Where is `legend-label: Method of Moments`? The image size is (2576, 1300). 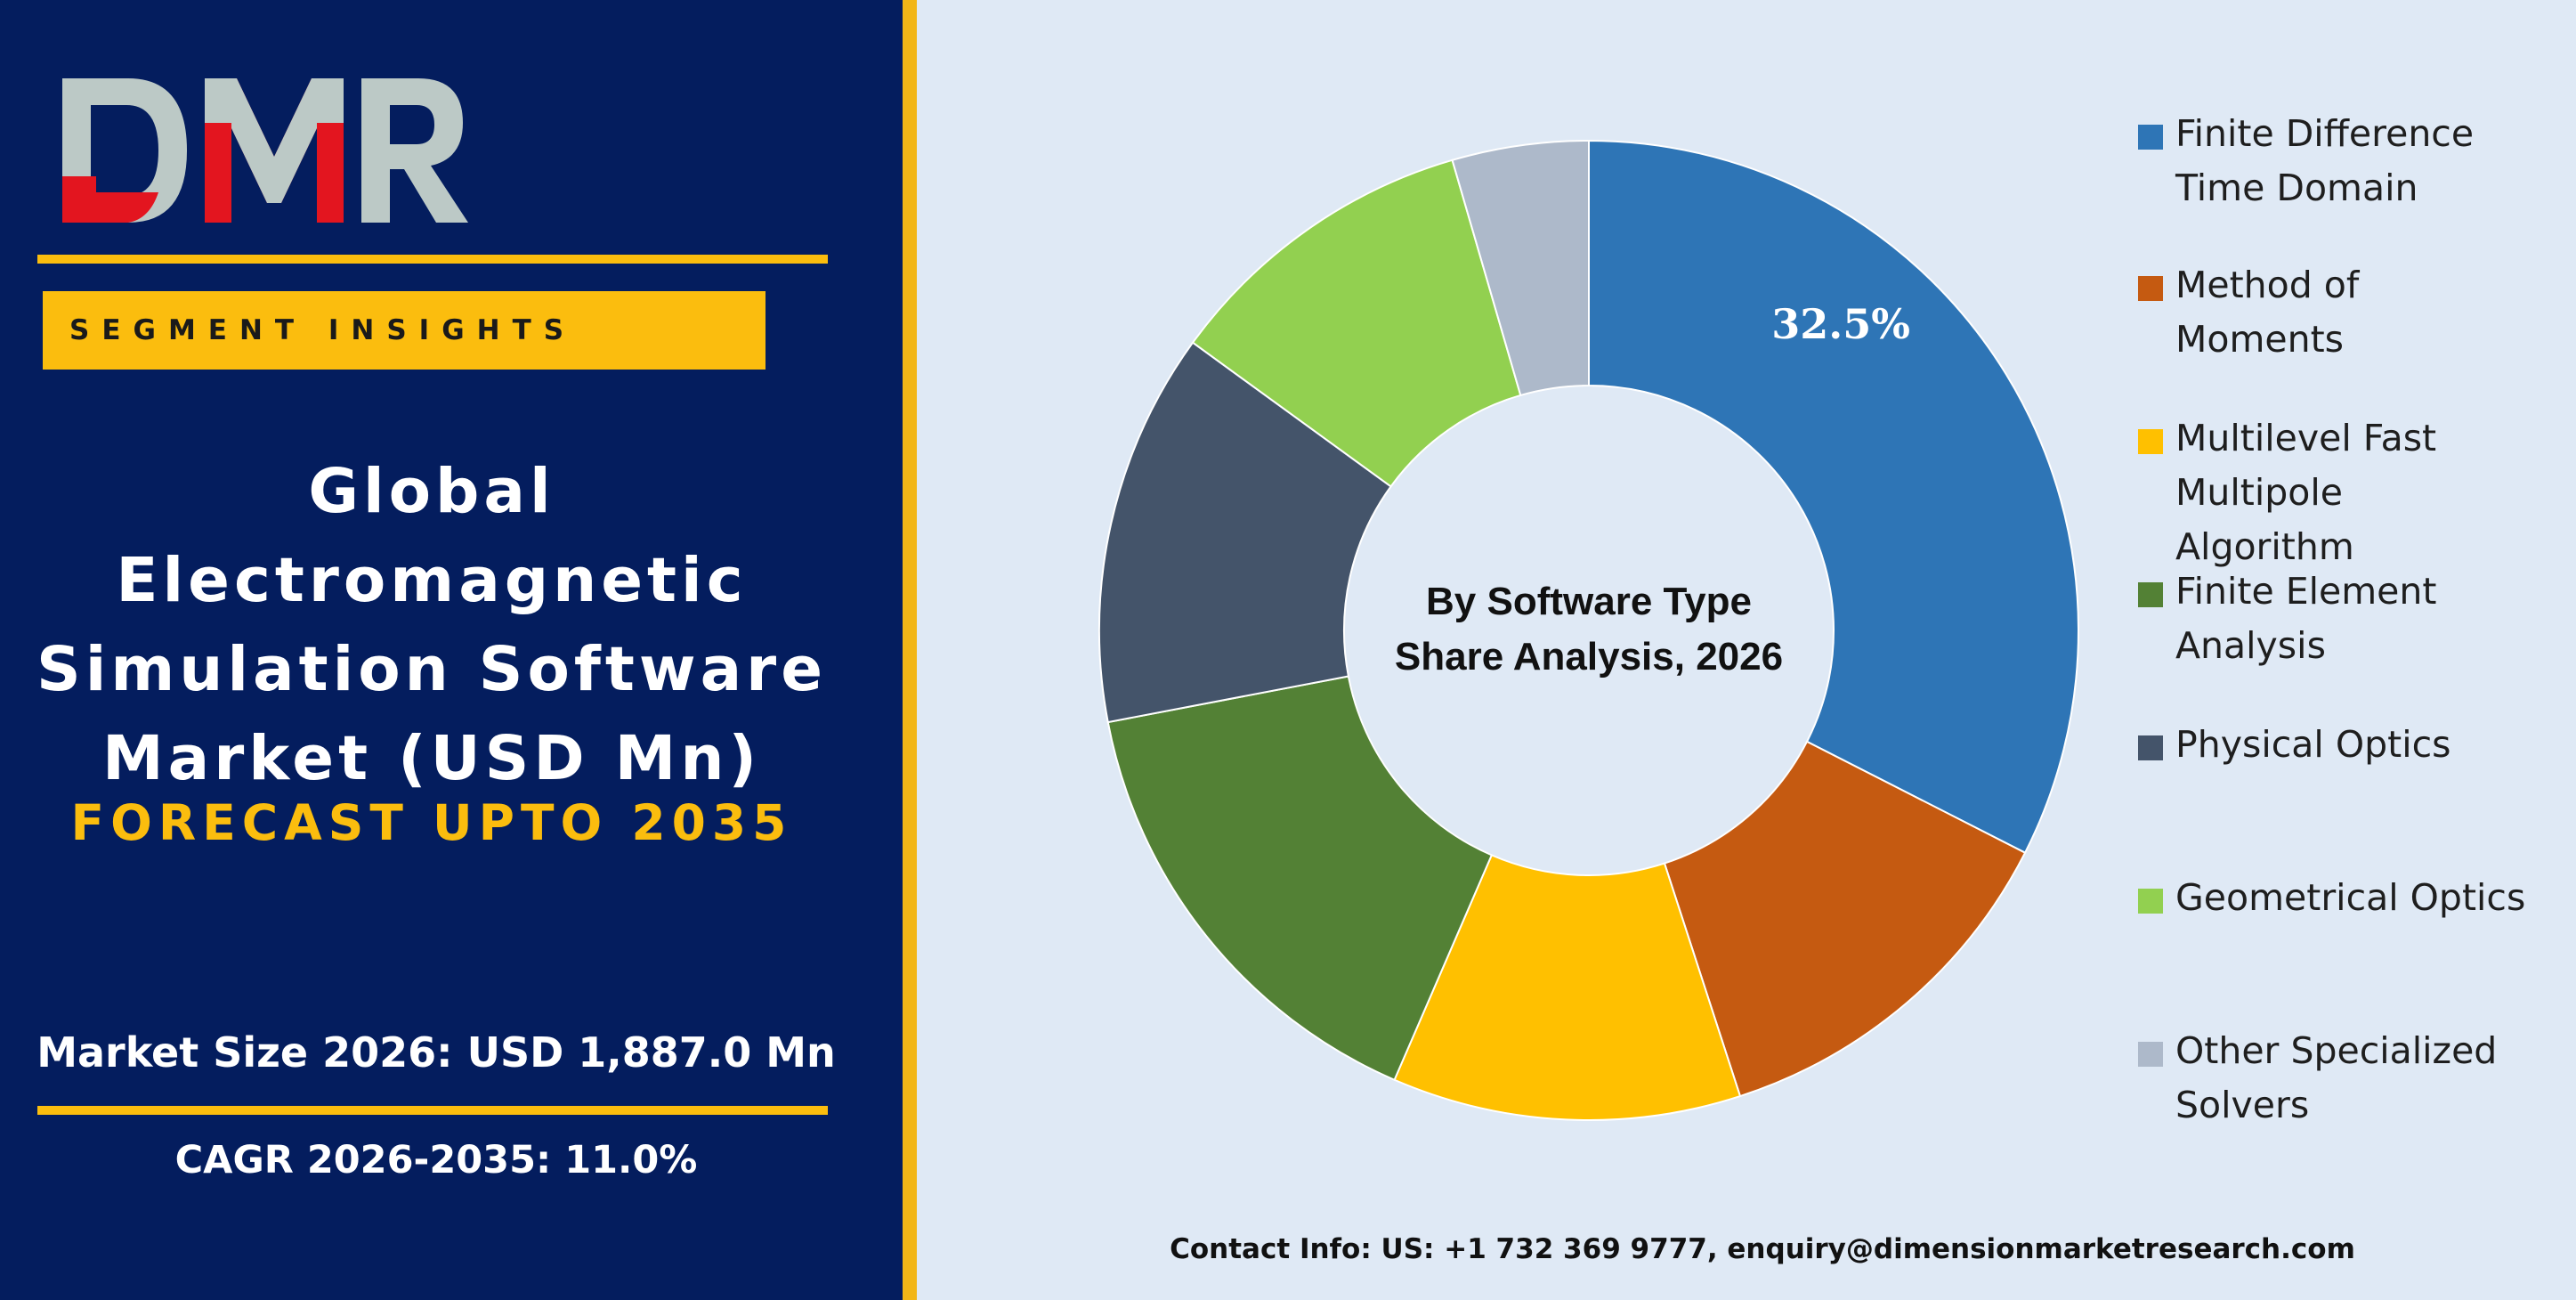 legend-label: Method of Moments is located at coordinates (2376, 312).